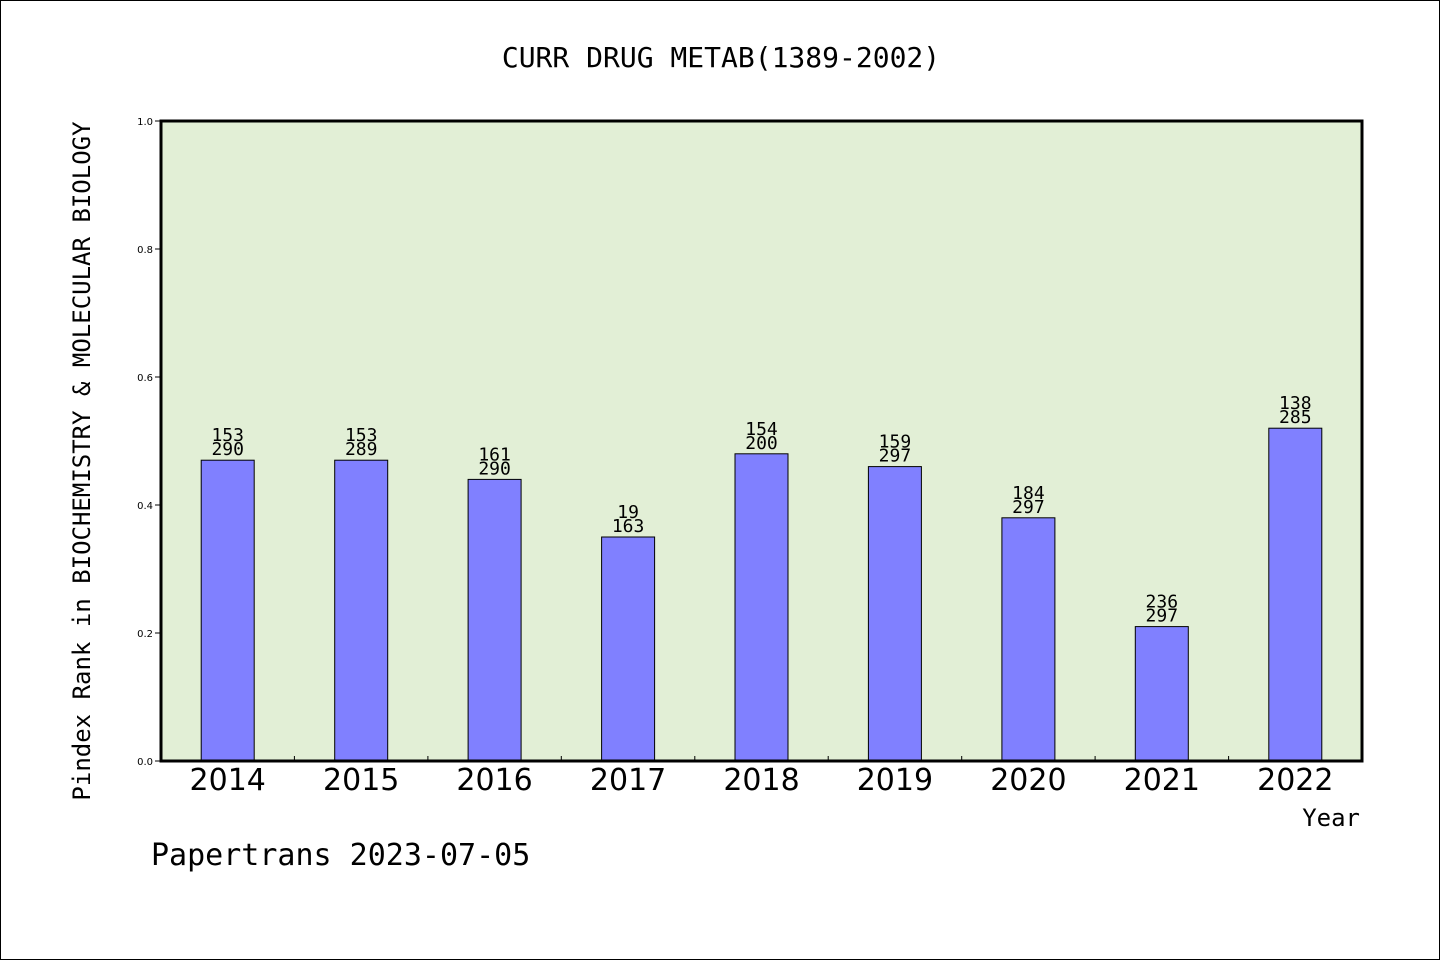 Image resolution: width=1440 pixels, height=960 pixels. I want to click on y-tick-label-0: 0.0, so click(145, 762).